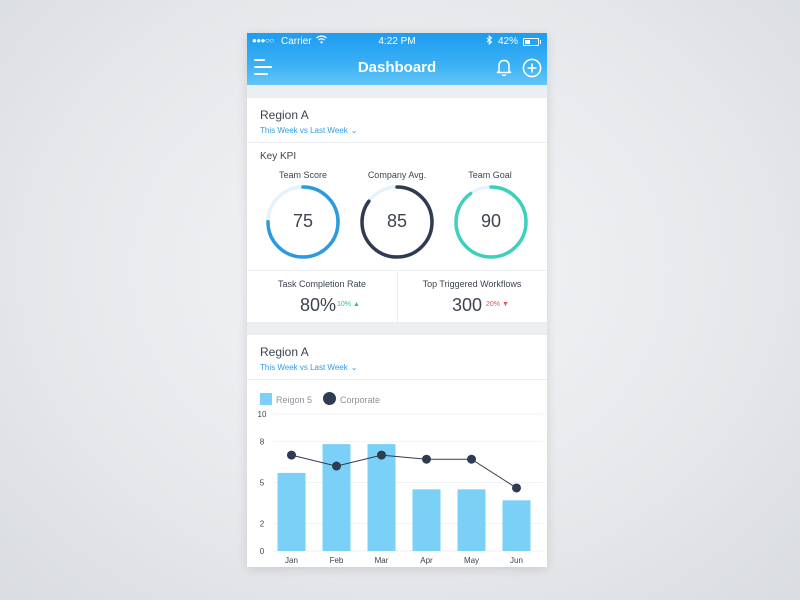 The image size is (800, 600). I want to click on carrier-label: Carrier, so click(296, 41).